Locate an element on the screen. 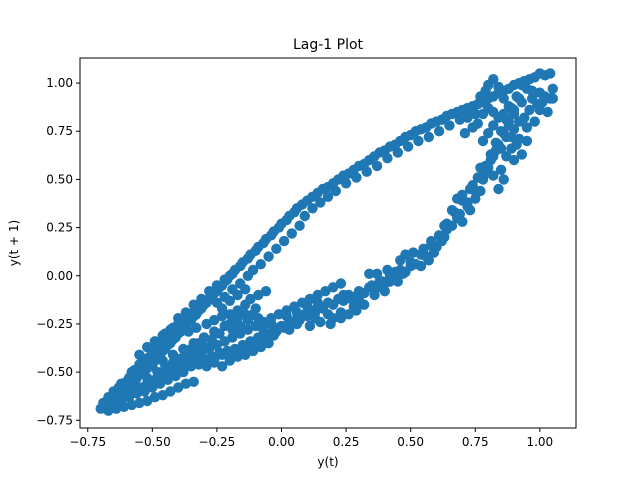 Image resolution: width=640 pixels, height=485 pixels. x-tick-label: 0.50 is located at coordinates (410, 442).